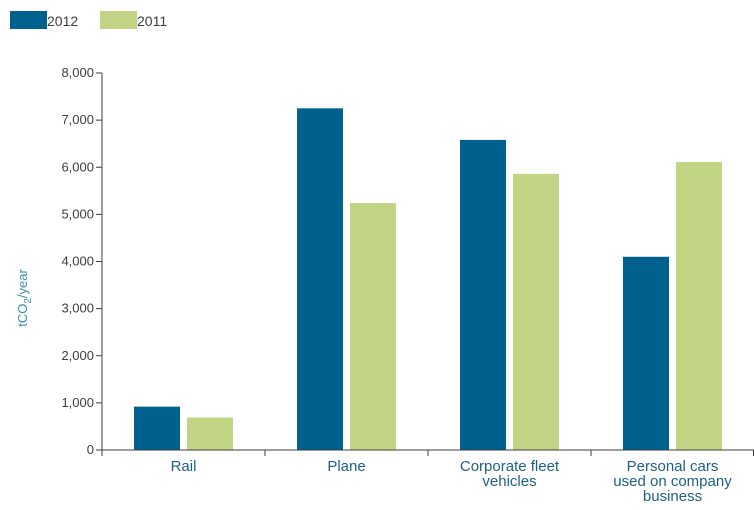  I want to click on legend: 2012 2011, so click(88, 20).